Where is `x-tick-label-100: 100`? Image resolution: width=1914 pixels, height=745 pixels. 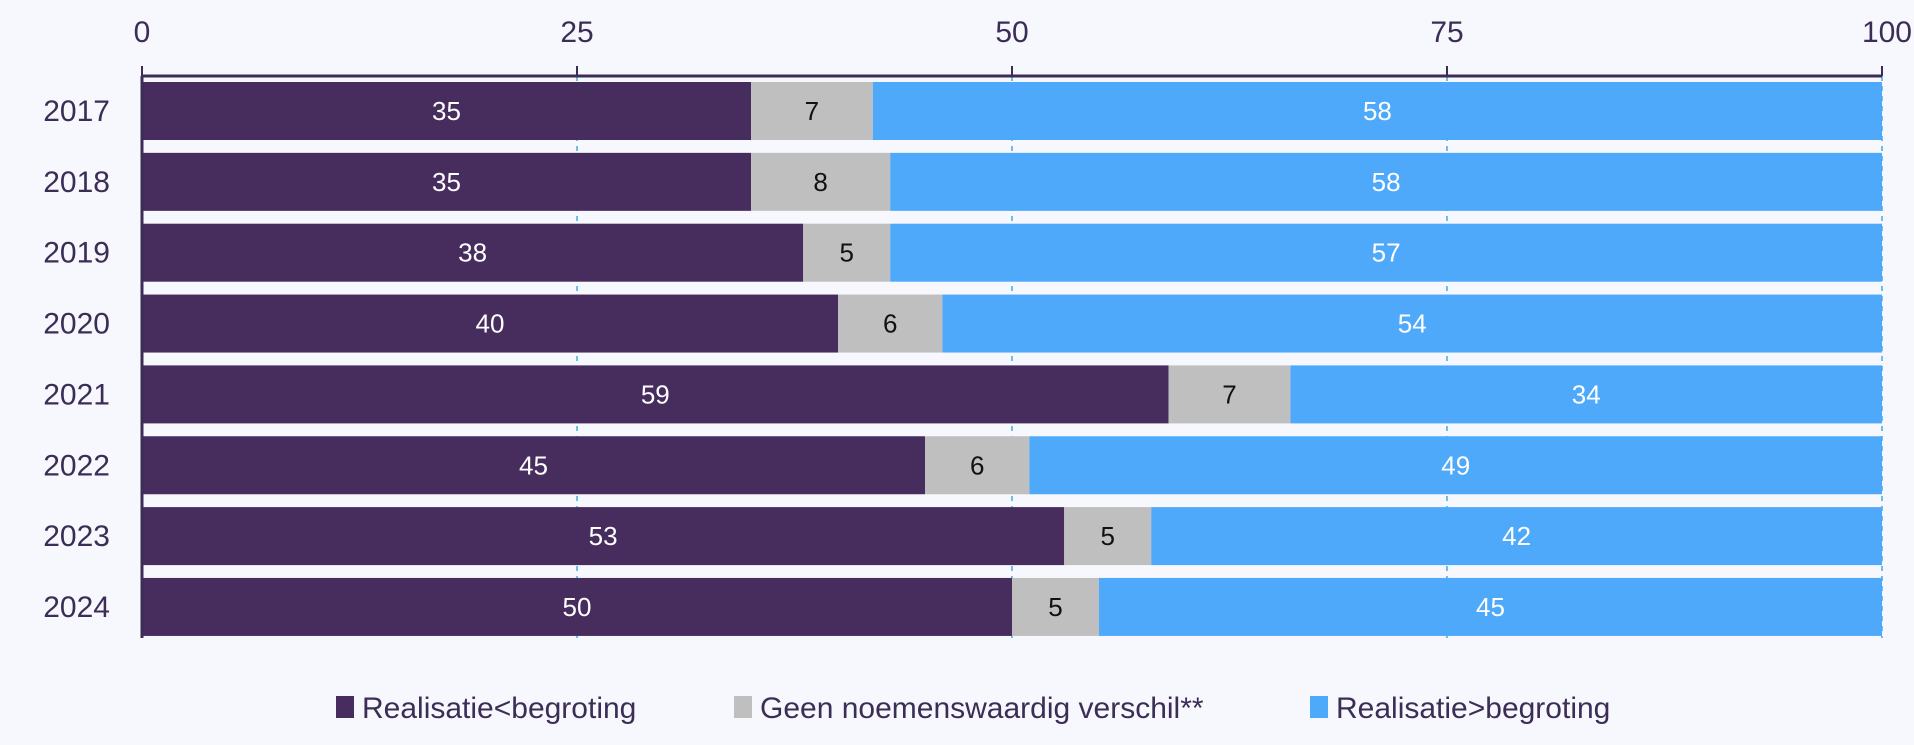
x-tick-label-100: 100 is located at coordinates (1887, 32).